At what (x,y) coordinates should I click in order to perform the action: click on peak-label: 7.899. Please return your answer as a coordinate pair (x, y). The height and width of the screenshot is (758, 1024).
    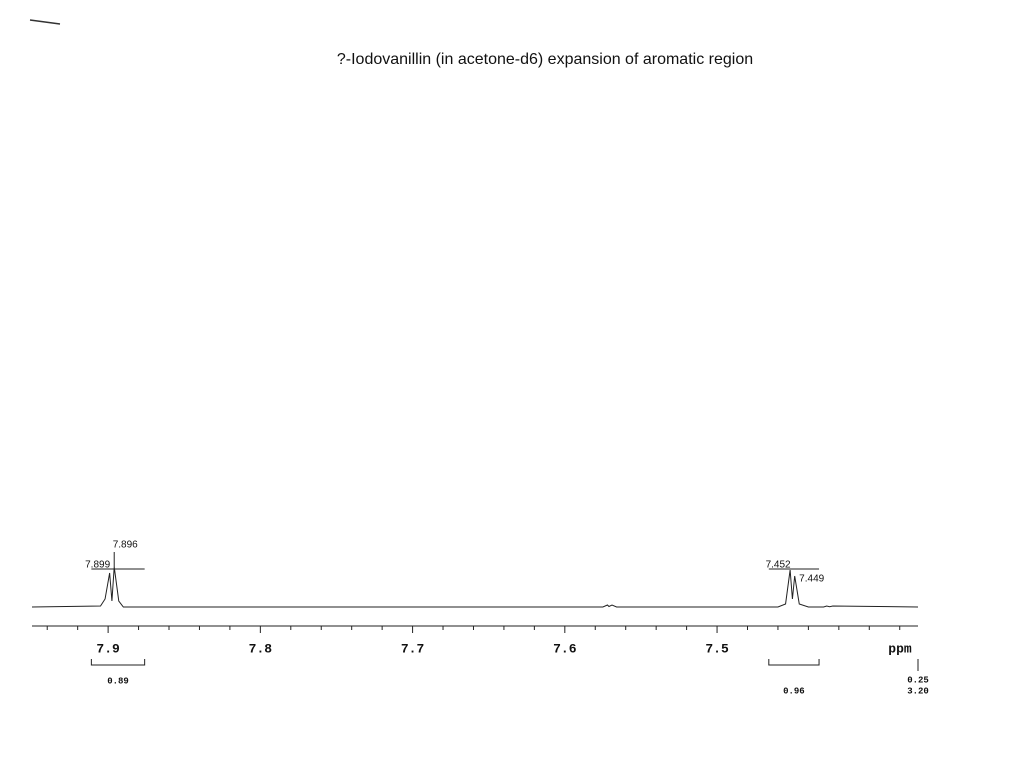
    Looking at the image, I should click on (97, 565).